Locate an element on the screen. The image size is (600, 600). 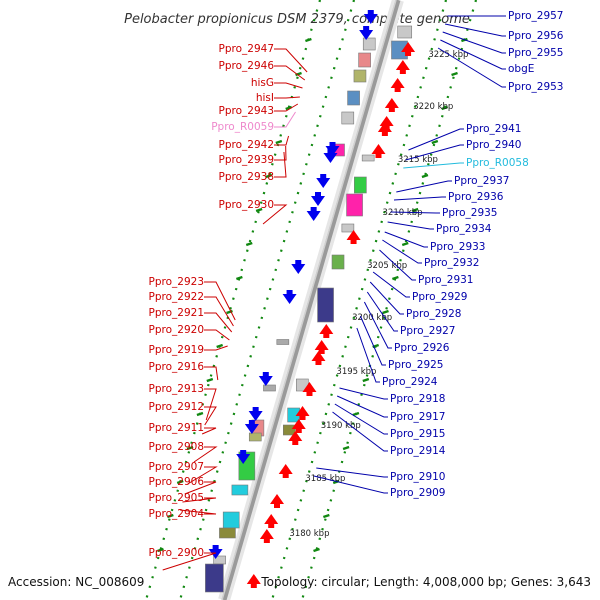
gene-label-ppro_2957: Ppro_2957 is located at coordinates (535, 16).